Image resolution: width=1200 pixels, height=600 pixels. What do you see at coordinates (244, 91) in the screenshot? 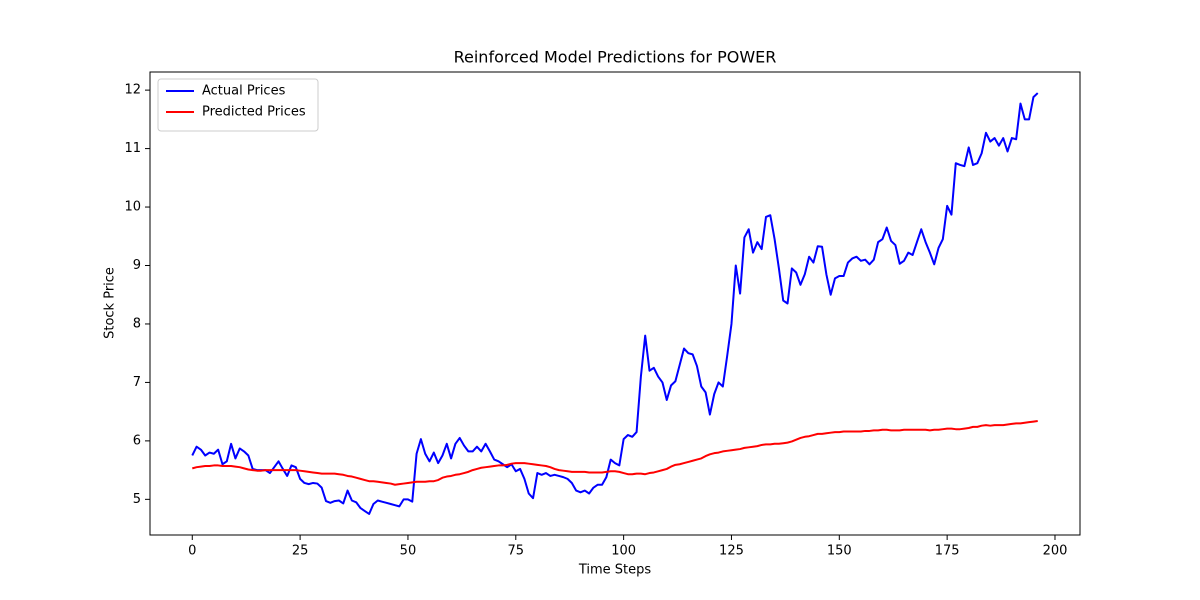
I see `legend-label: Actual Prices` at bounding box center [244, 91].